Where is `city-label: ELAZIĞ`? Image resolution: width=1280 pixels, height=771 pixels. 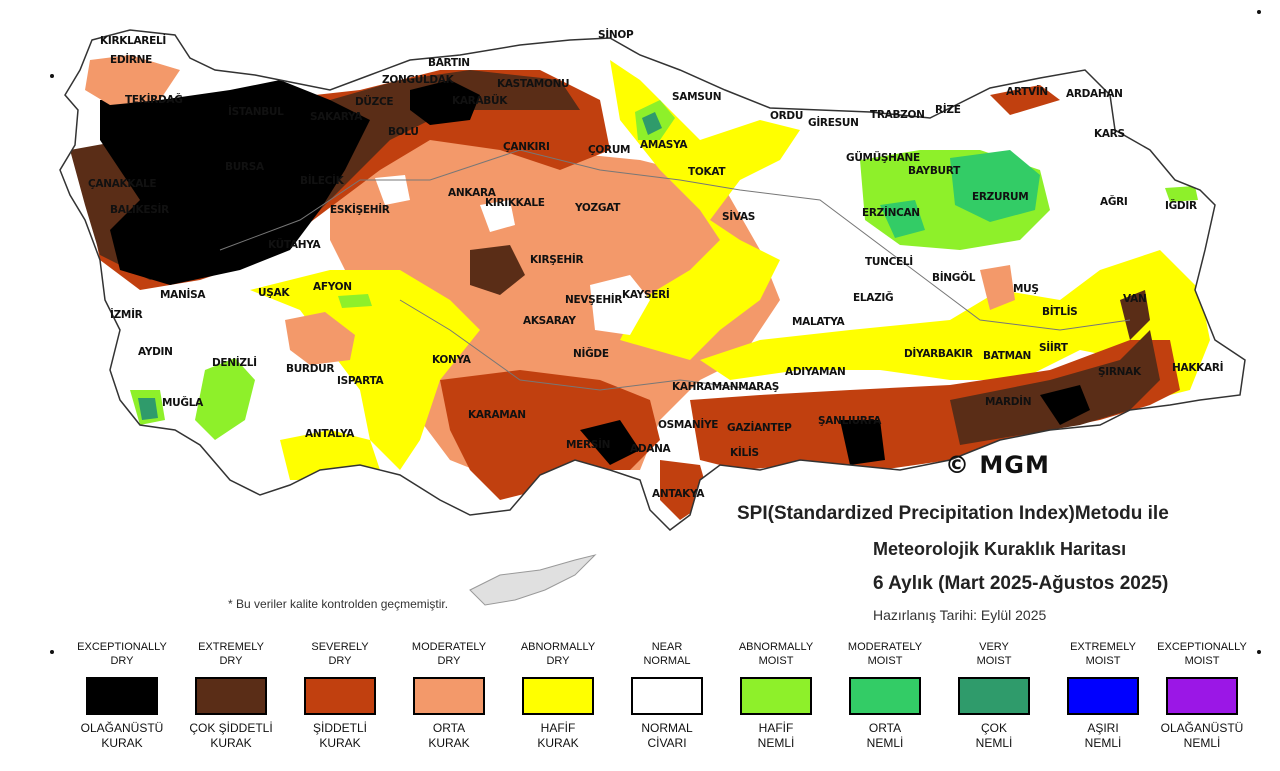
city-label: ELAZIĞ is located at coordinates (873, 297).